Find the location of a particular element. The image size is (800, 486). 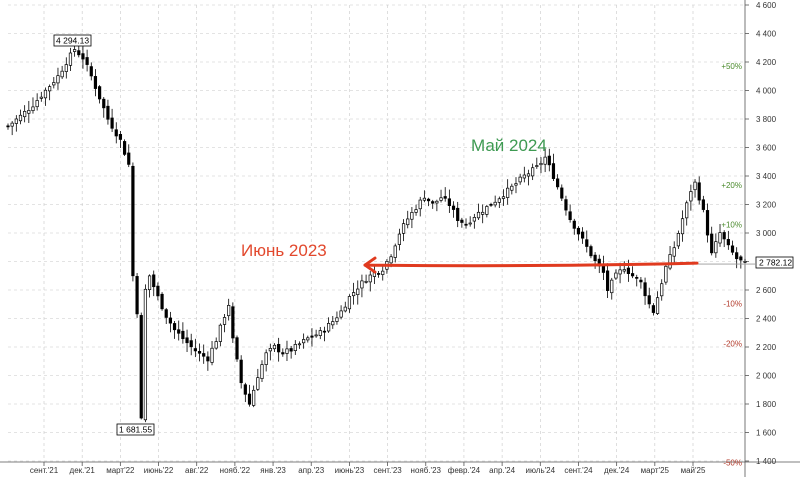

arrow-head is located at coordinates (370, 265).